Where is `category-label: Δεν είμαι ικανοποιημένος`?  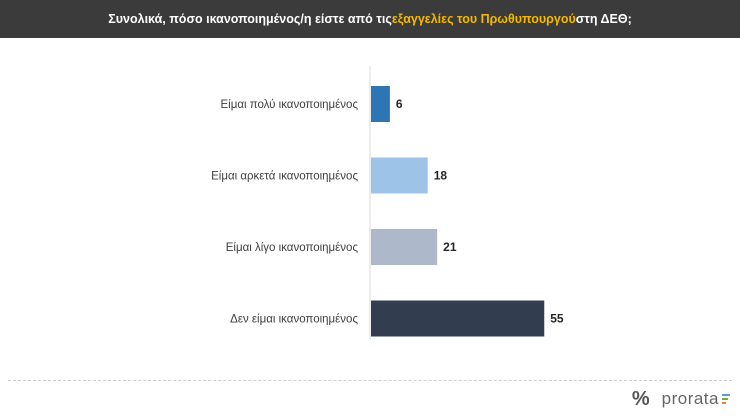 category-label: Δεν είμαι ικανοποιημένος is located at coordinates (294, 320).